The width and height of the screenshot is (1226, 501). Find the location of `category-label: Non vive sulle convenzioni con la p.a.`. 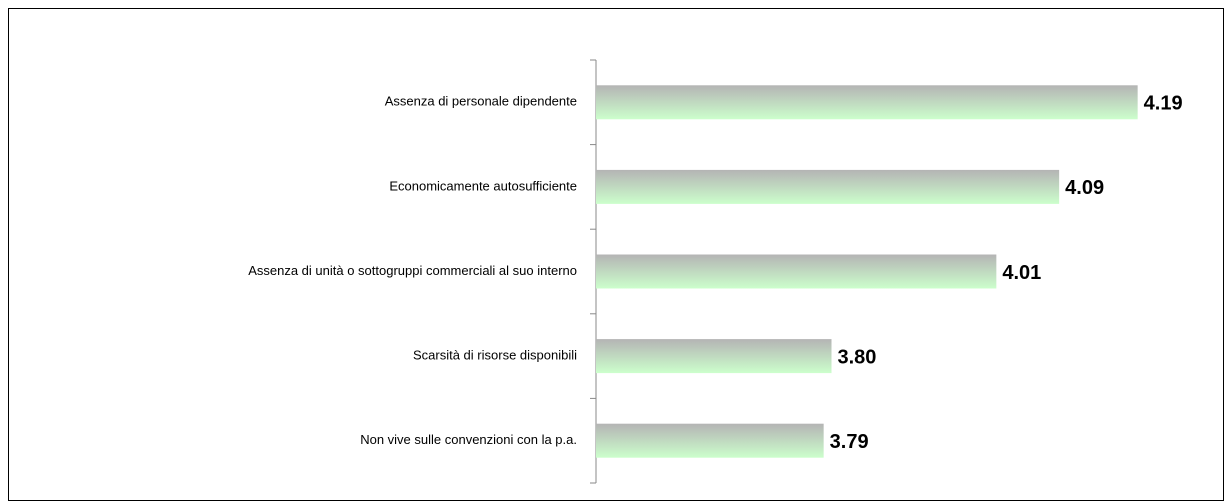

category-label: Non vive sulle convenzioni con la p.a. is located at coordinates (468, 439).